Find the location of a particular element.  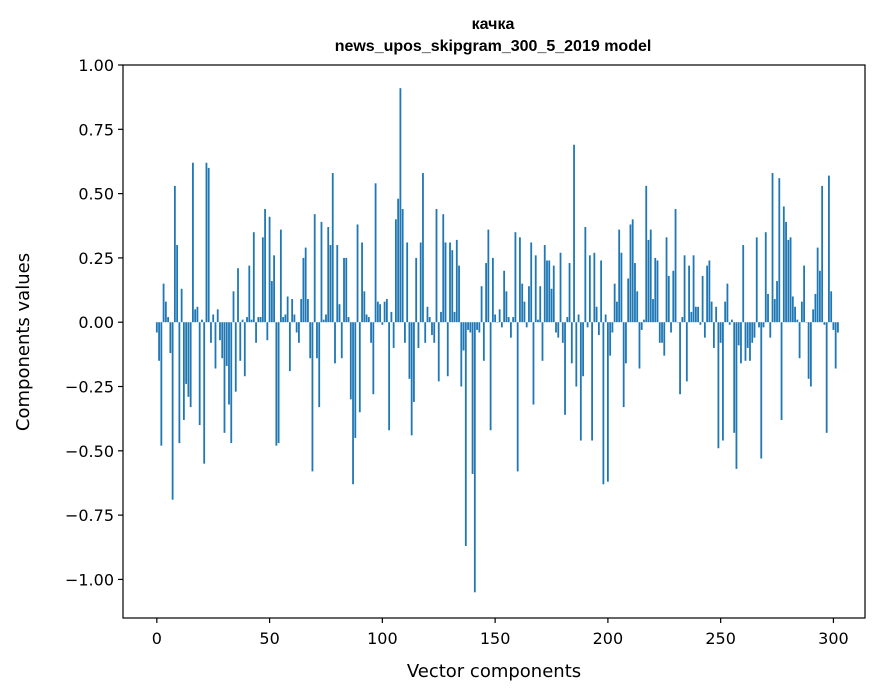

y-tick-label-3: 0.25 is located at coordinates (96, 258).